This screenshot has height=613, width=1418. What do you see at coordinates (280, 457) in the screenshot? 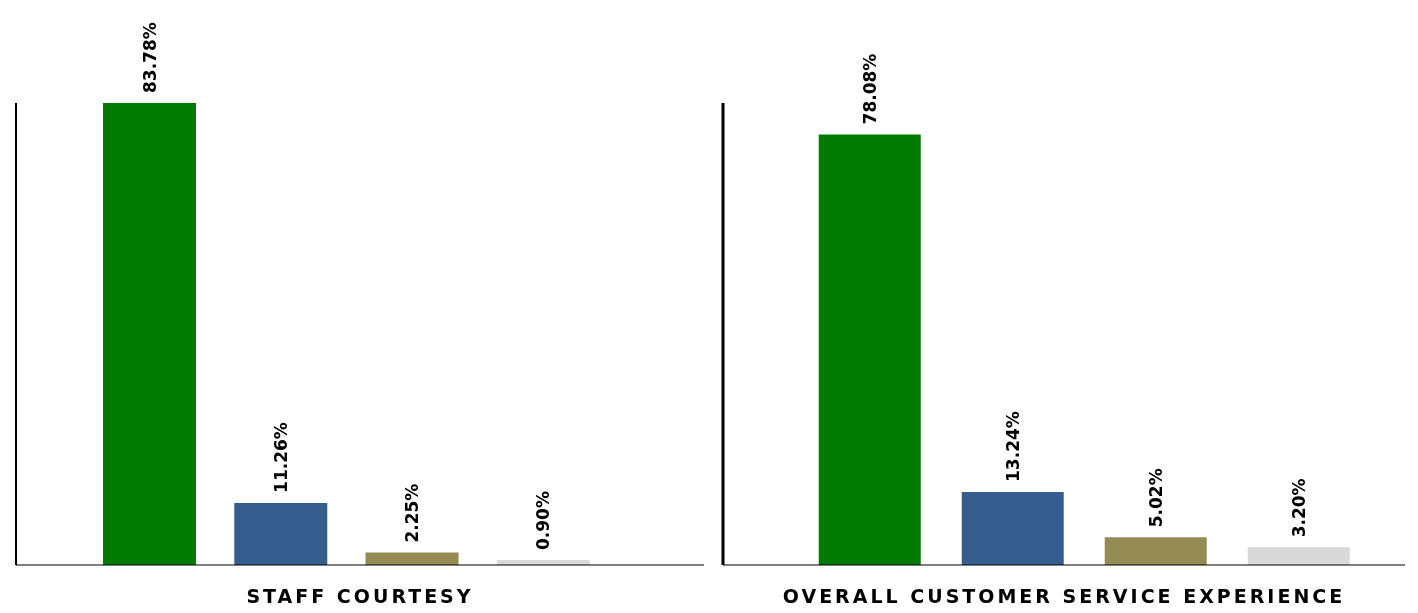
I see `data-label: 11.26%` at bounding box center [280, 457].